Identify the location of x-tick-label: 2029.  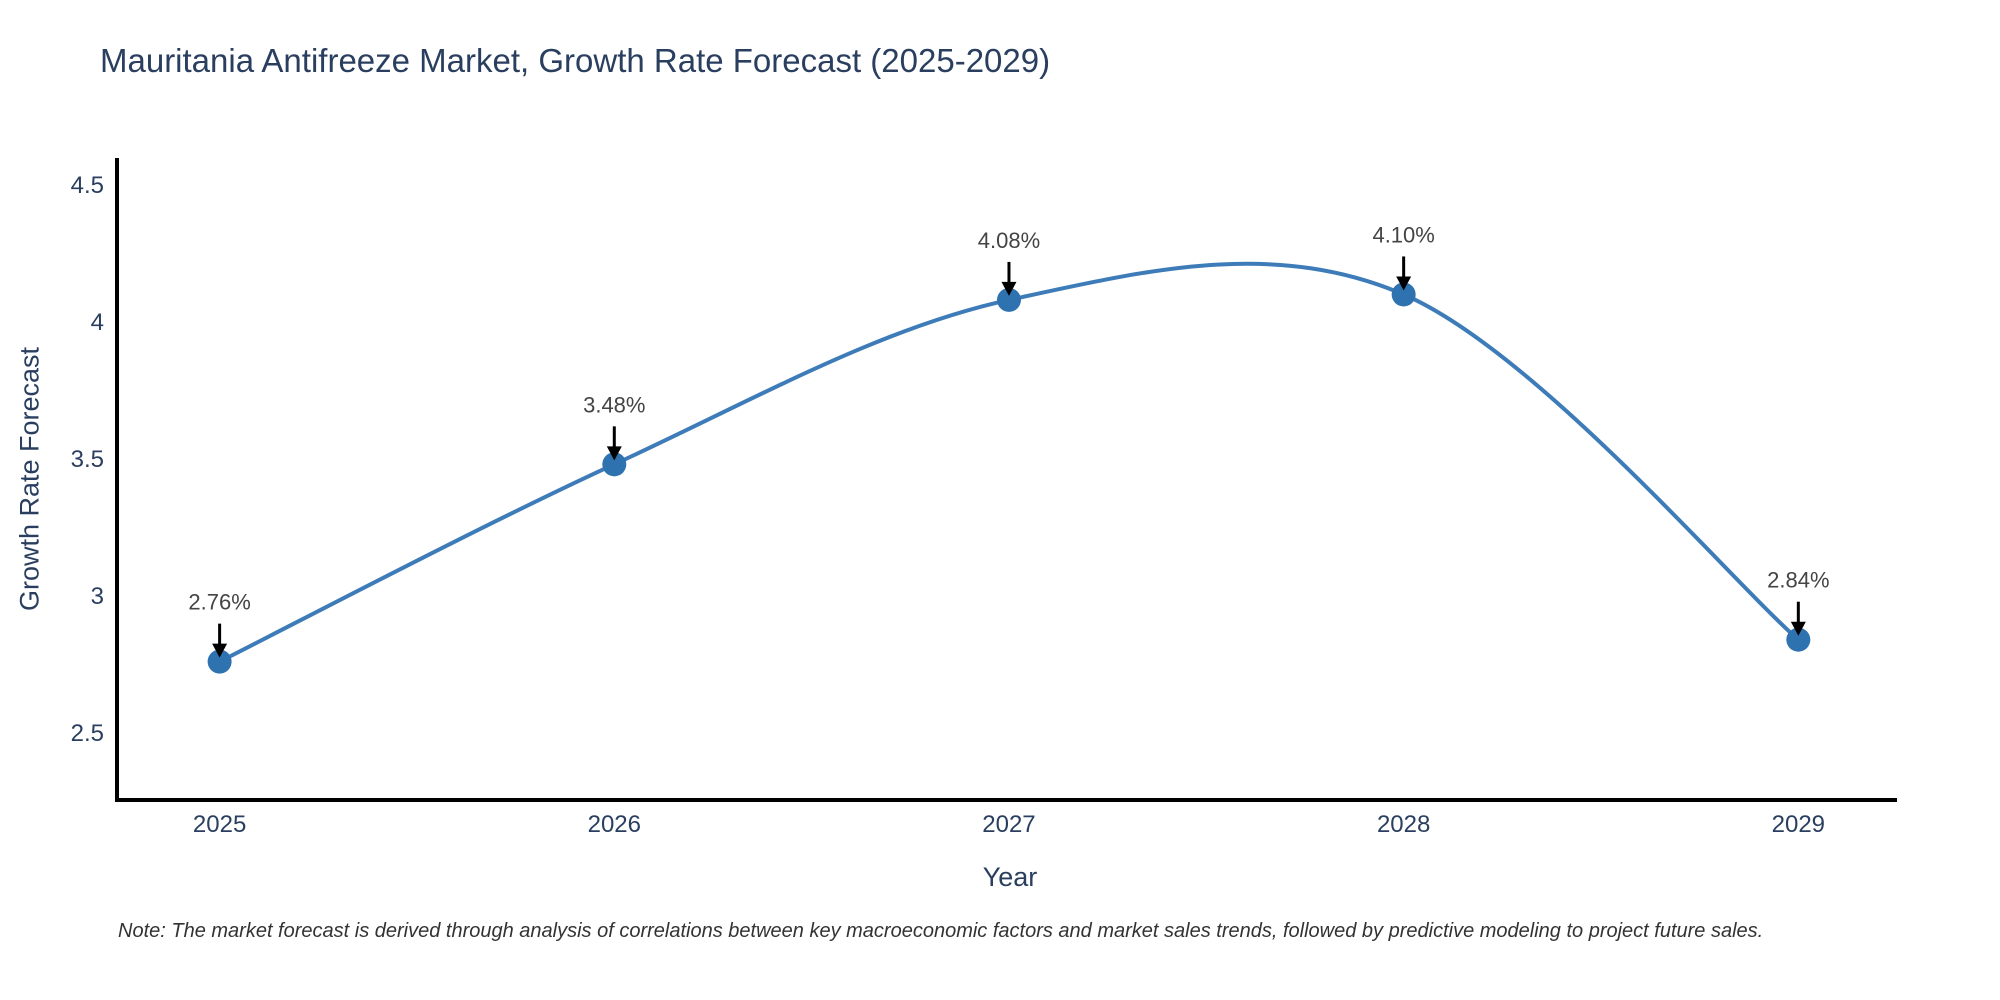
(1798, 824).